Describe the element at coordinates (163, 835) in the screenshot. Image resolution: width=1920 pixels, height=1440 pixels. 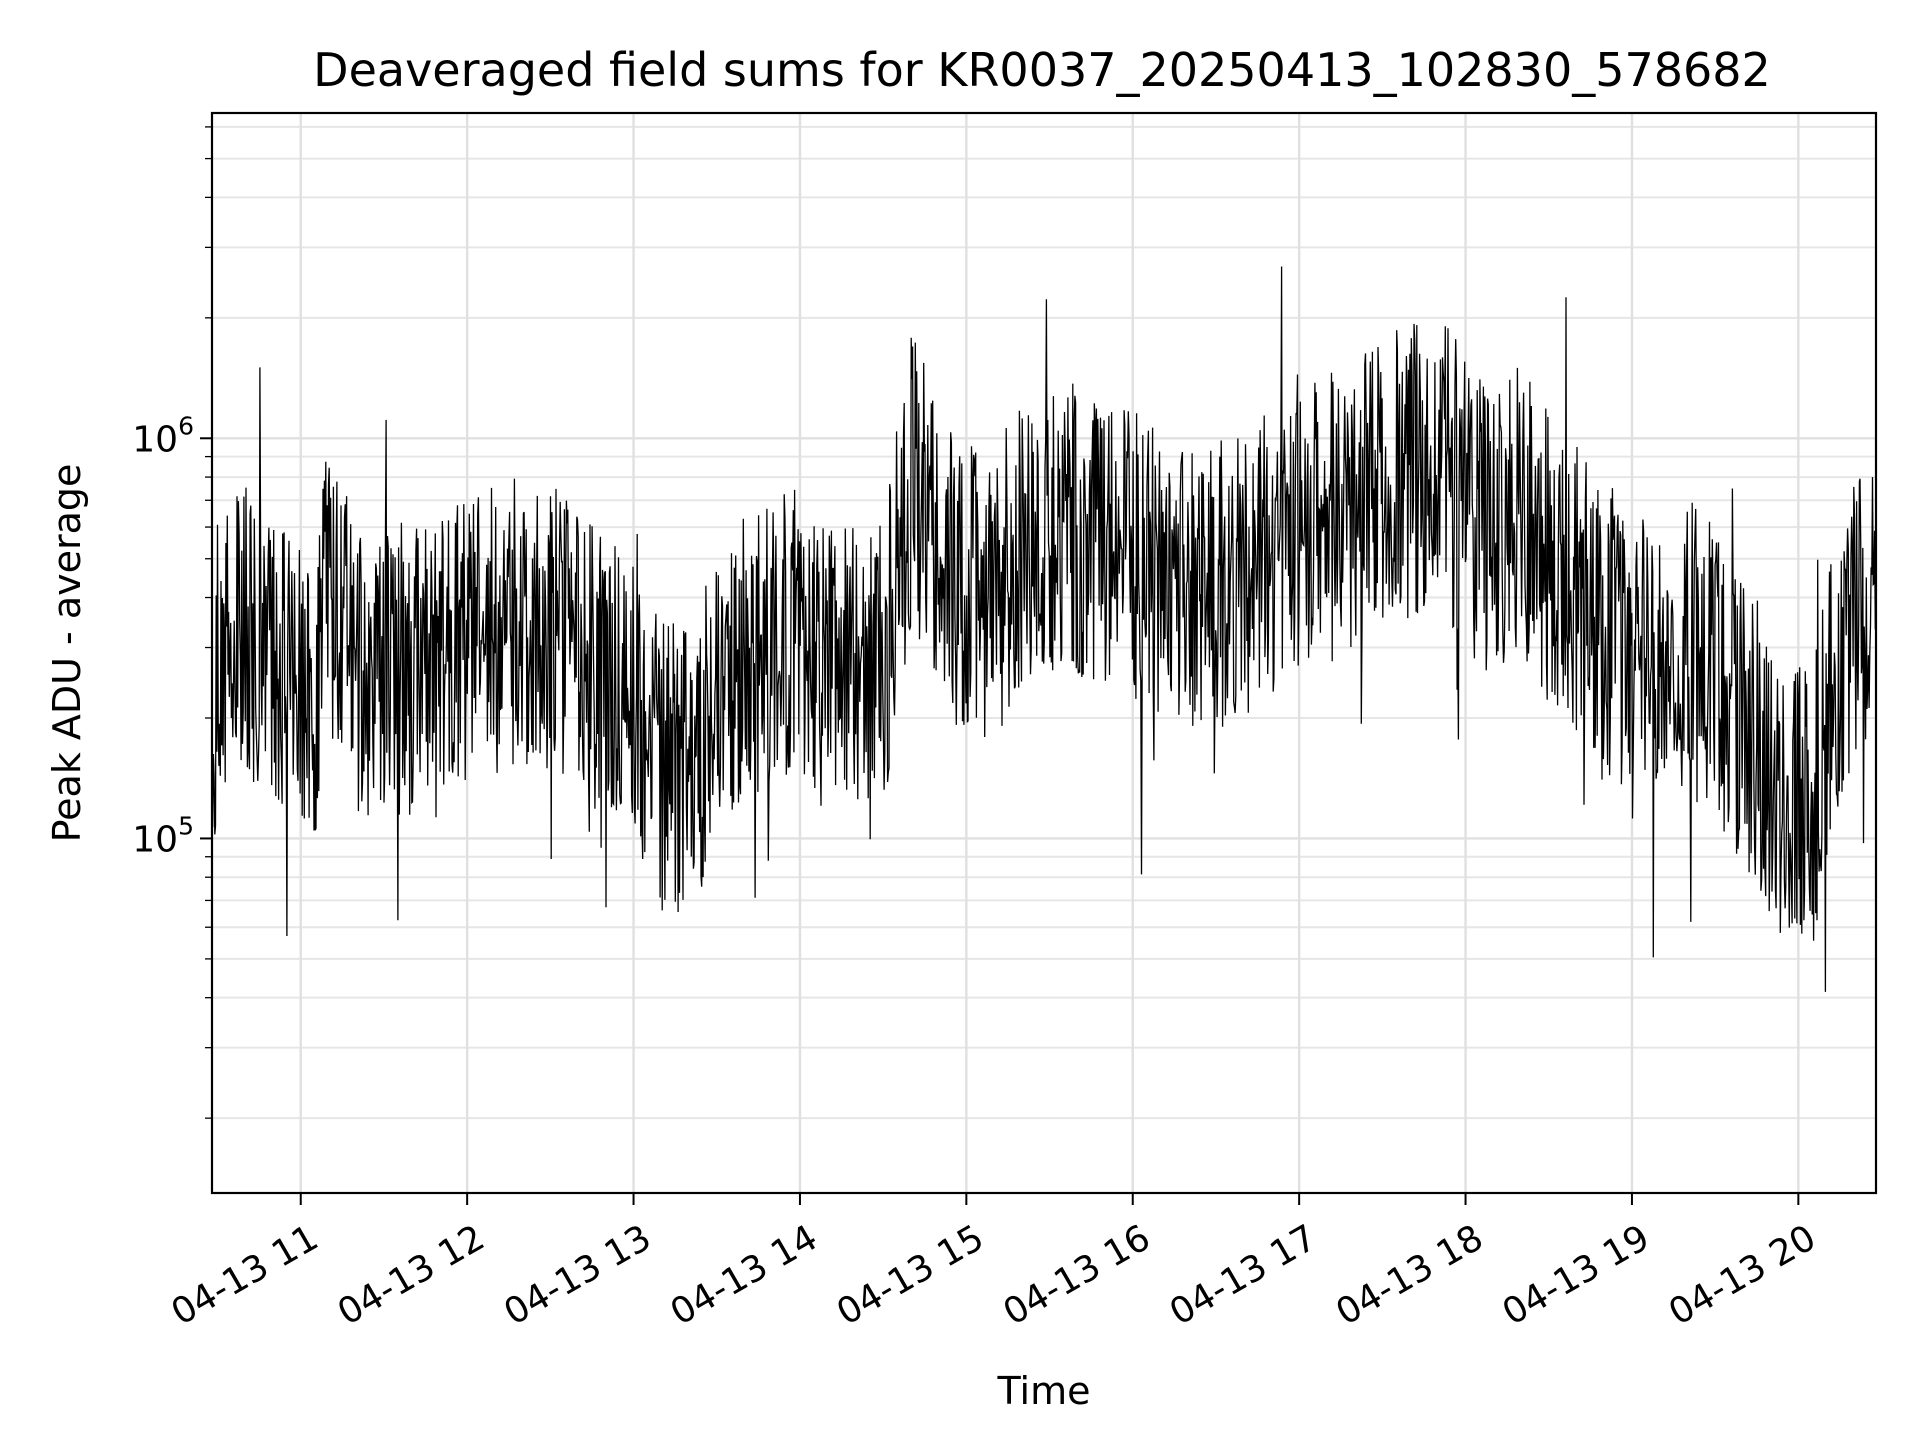
I see `y-tick-label: 10⁵` at that location.